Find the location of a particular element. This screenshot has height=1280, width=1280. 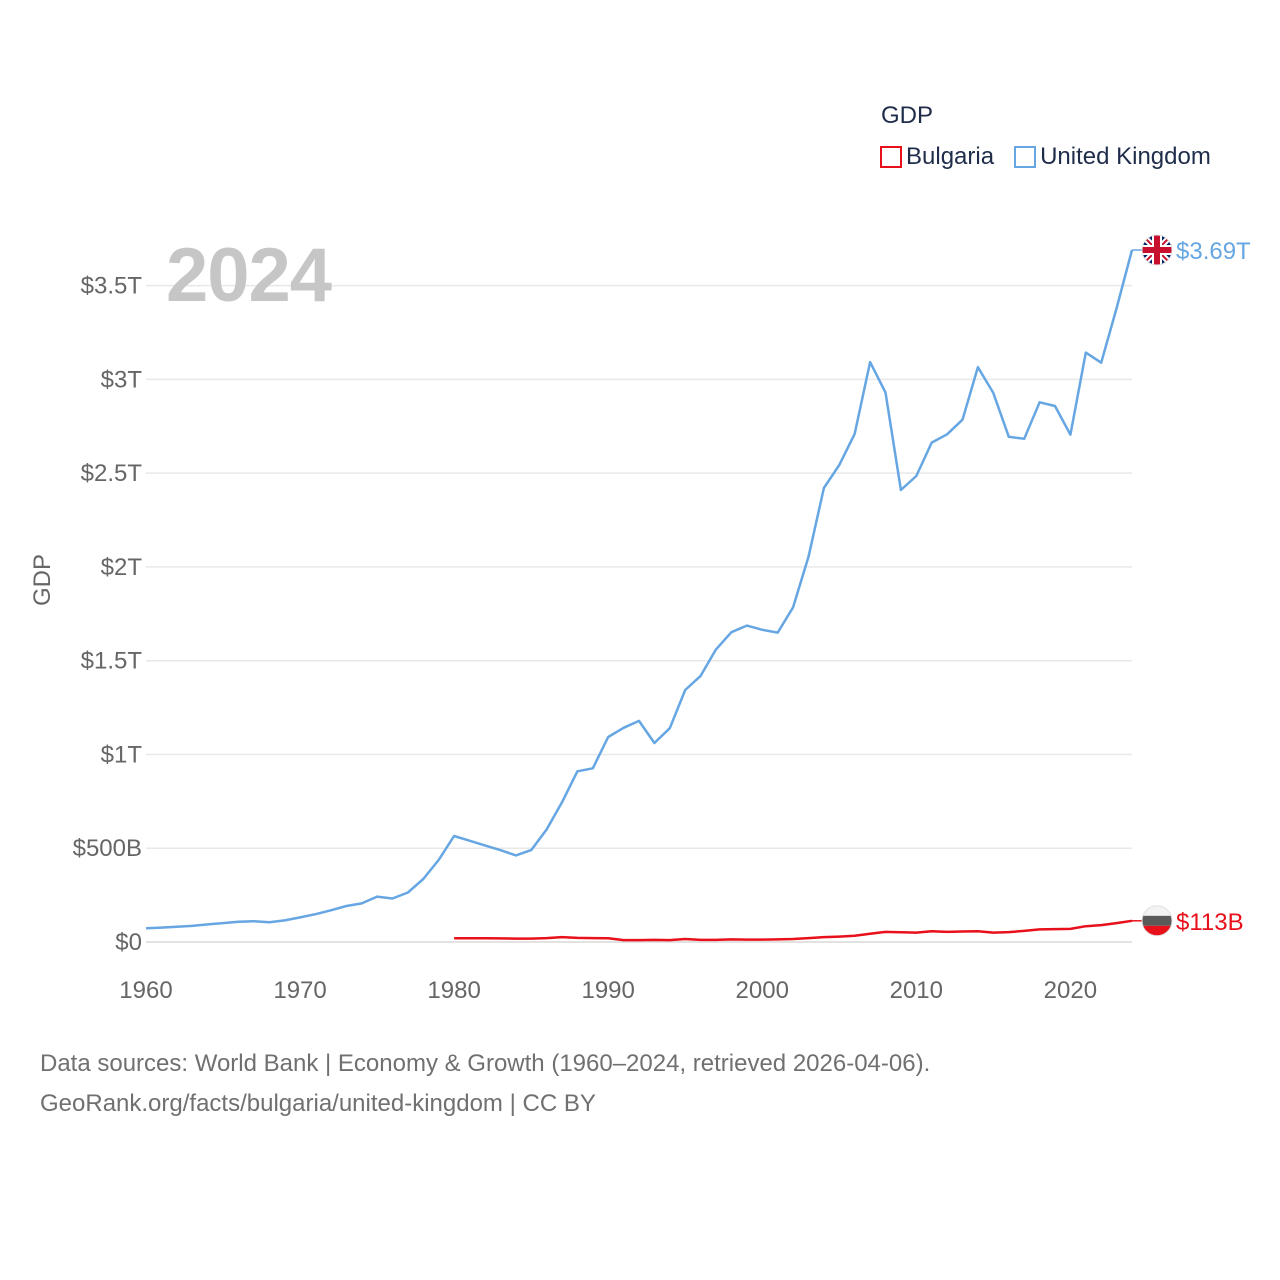

y-tick-label: $2T is located at coordinates (122, 567).